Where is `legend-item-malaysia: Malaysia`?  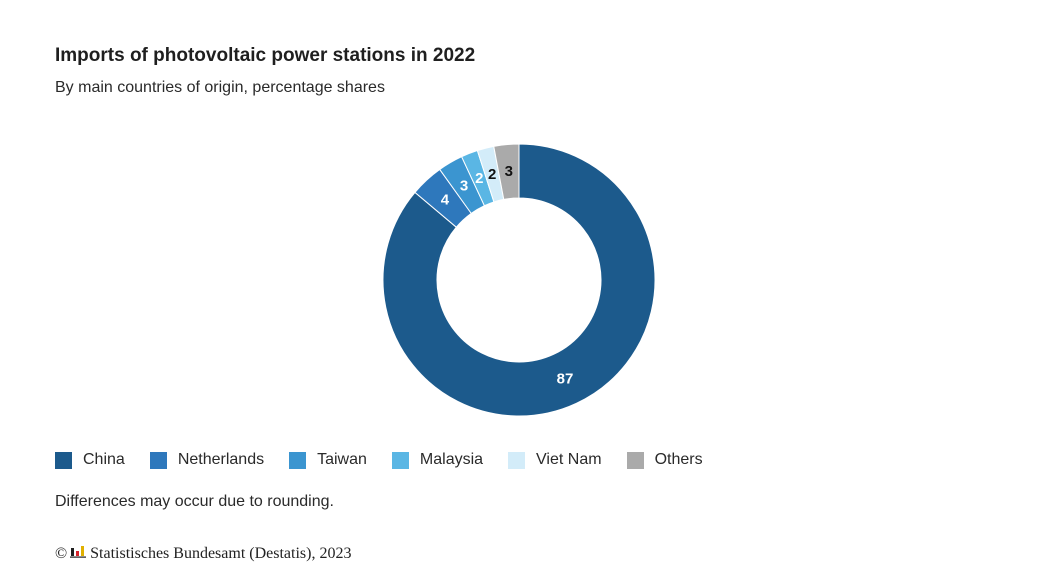
legend-item-malaysia: Malaysia is located at coordinates (437, 460).